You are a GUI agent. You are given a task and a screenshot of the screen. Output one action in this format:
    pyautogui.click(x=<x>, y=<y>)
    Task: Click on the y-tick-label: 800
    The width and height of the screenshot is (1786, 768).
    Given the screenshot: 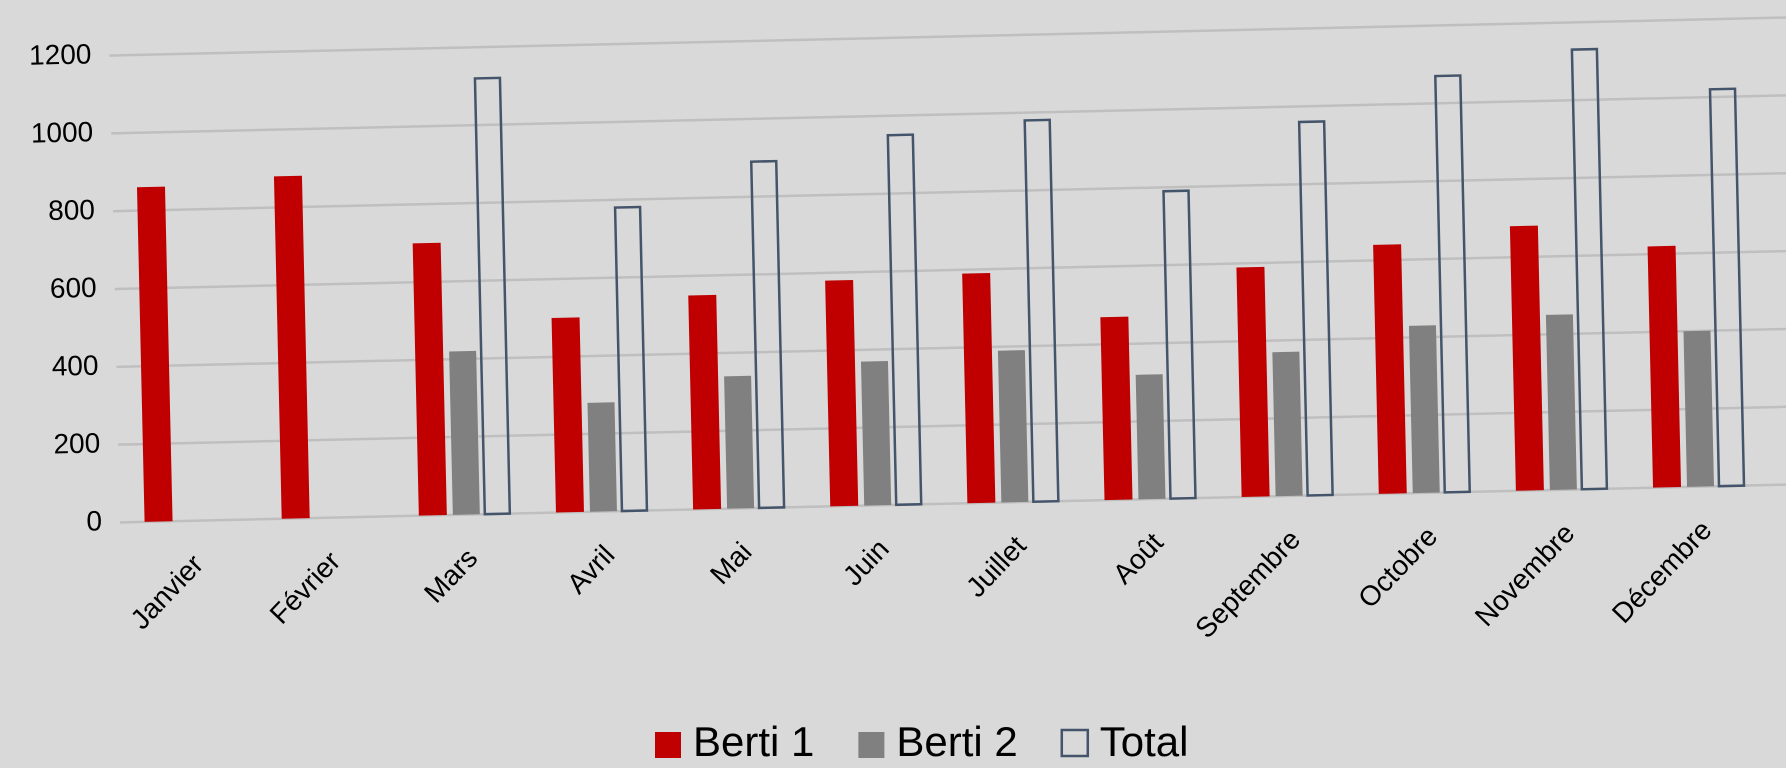 What is the action you would take?
    pyautogui.click(x=71, y=210)
    